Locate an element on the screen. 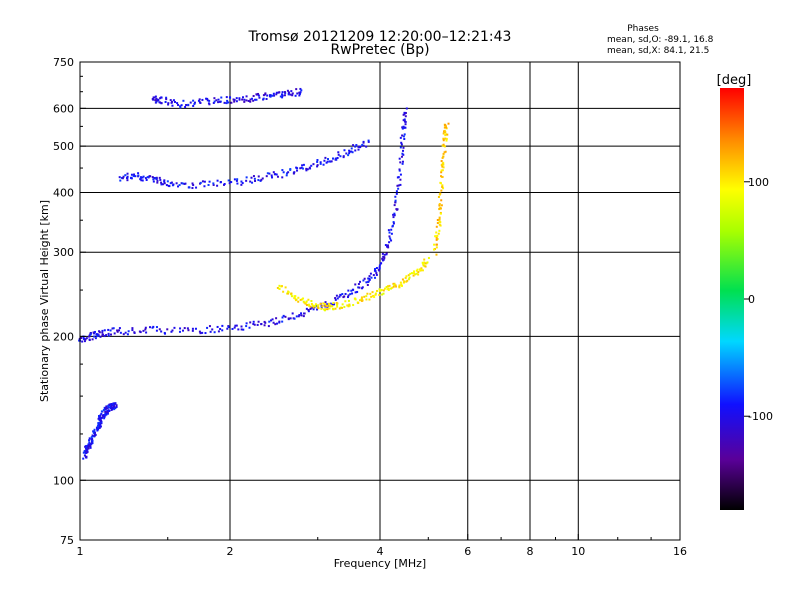 This screenshot has height=600, width=800. stats-line-x: mean, sd,X: 84.1, 21.5 is located at coordinates (658, 51).